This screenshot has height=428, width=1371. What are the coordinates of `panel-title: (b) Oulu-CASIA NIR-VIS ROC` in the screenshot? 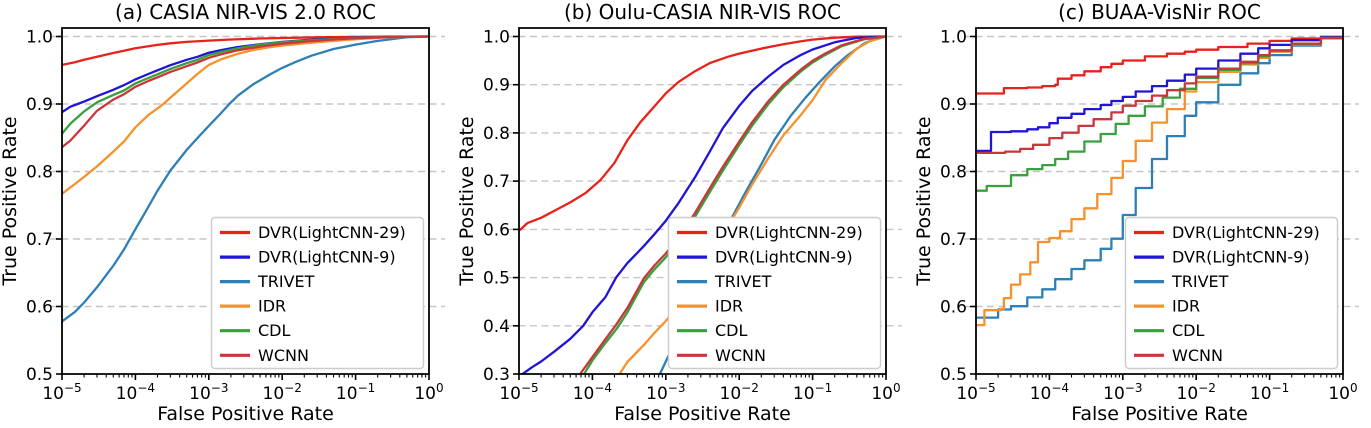 It's located at (702, 12).